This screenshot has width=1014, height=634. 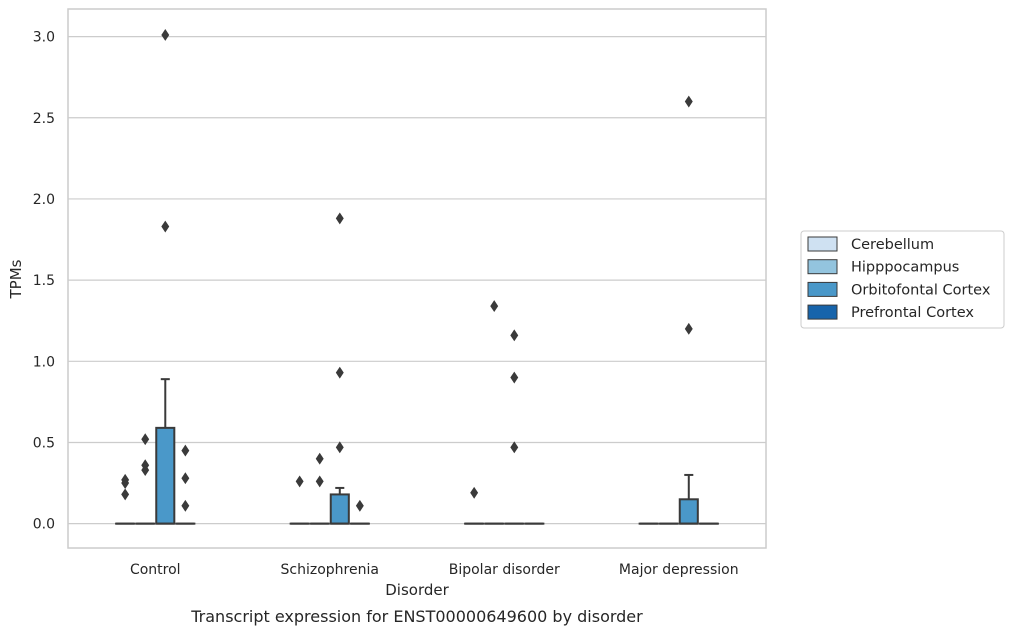 What do you see at coordinates (912, 313) in the screenshot?
I see `legend-label-prefrontal-cortex: Prefrontal Cortex` at bounding box center [912, 313].